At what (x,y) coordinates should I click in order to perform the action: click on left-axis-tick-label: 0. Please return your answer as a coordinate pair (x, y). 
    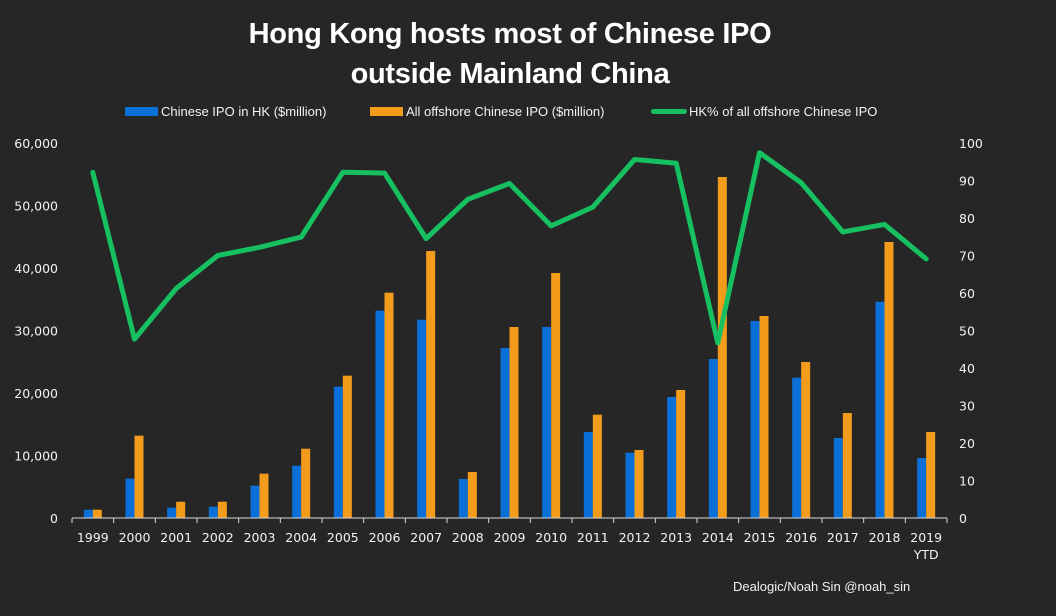
    Looking at the image, I should click on (54, 518).